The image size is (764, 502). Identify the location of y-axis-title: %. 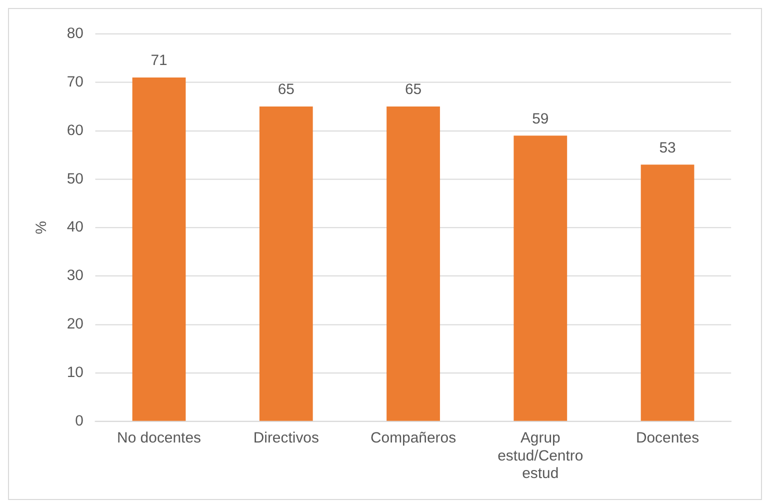
(41, 227).